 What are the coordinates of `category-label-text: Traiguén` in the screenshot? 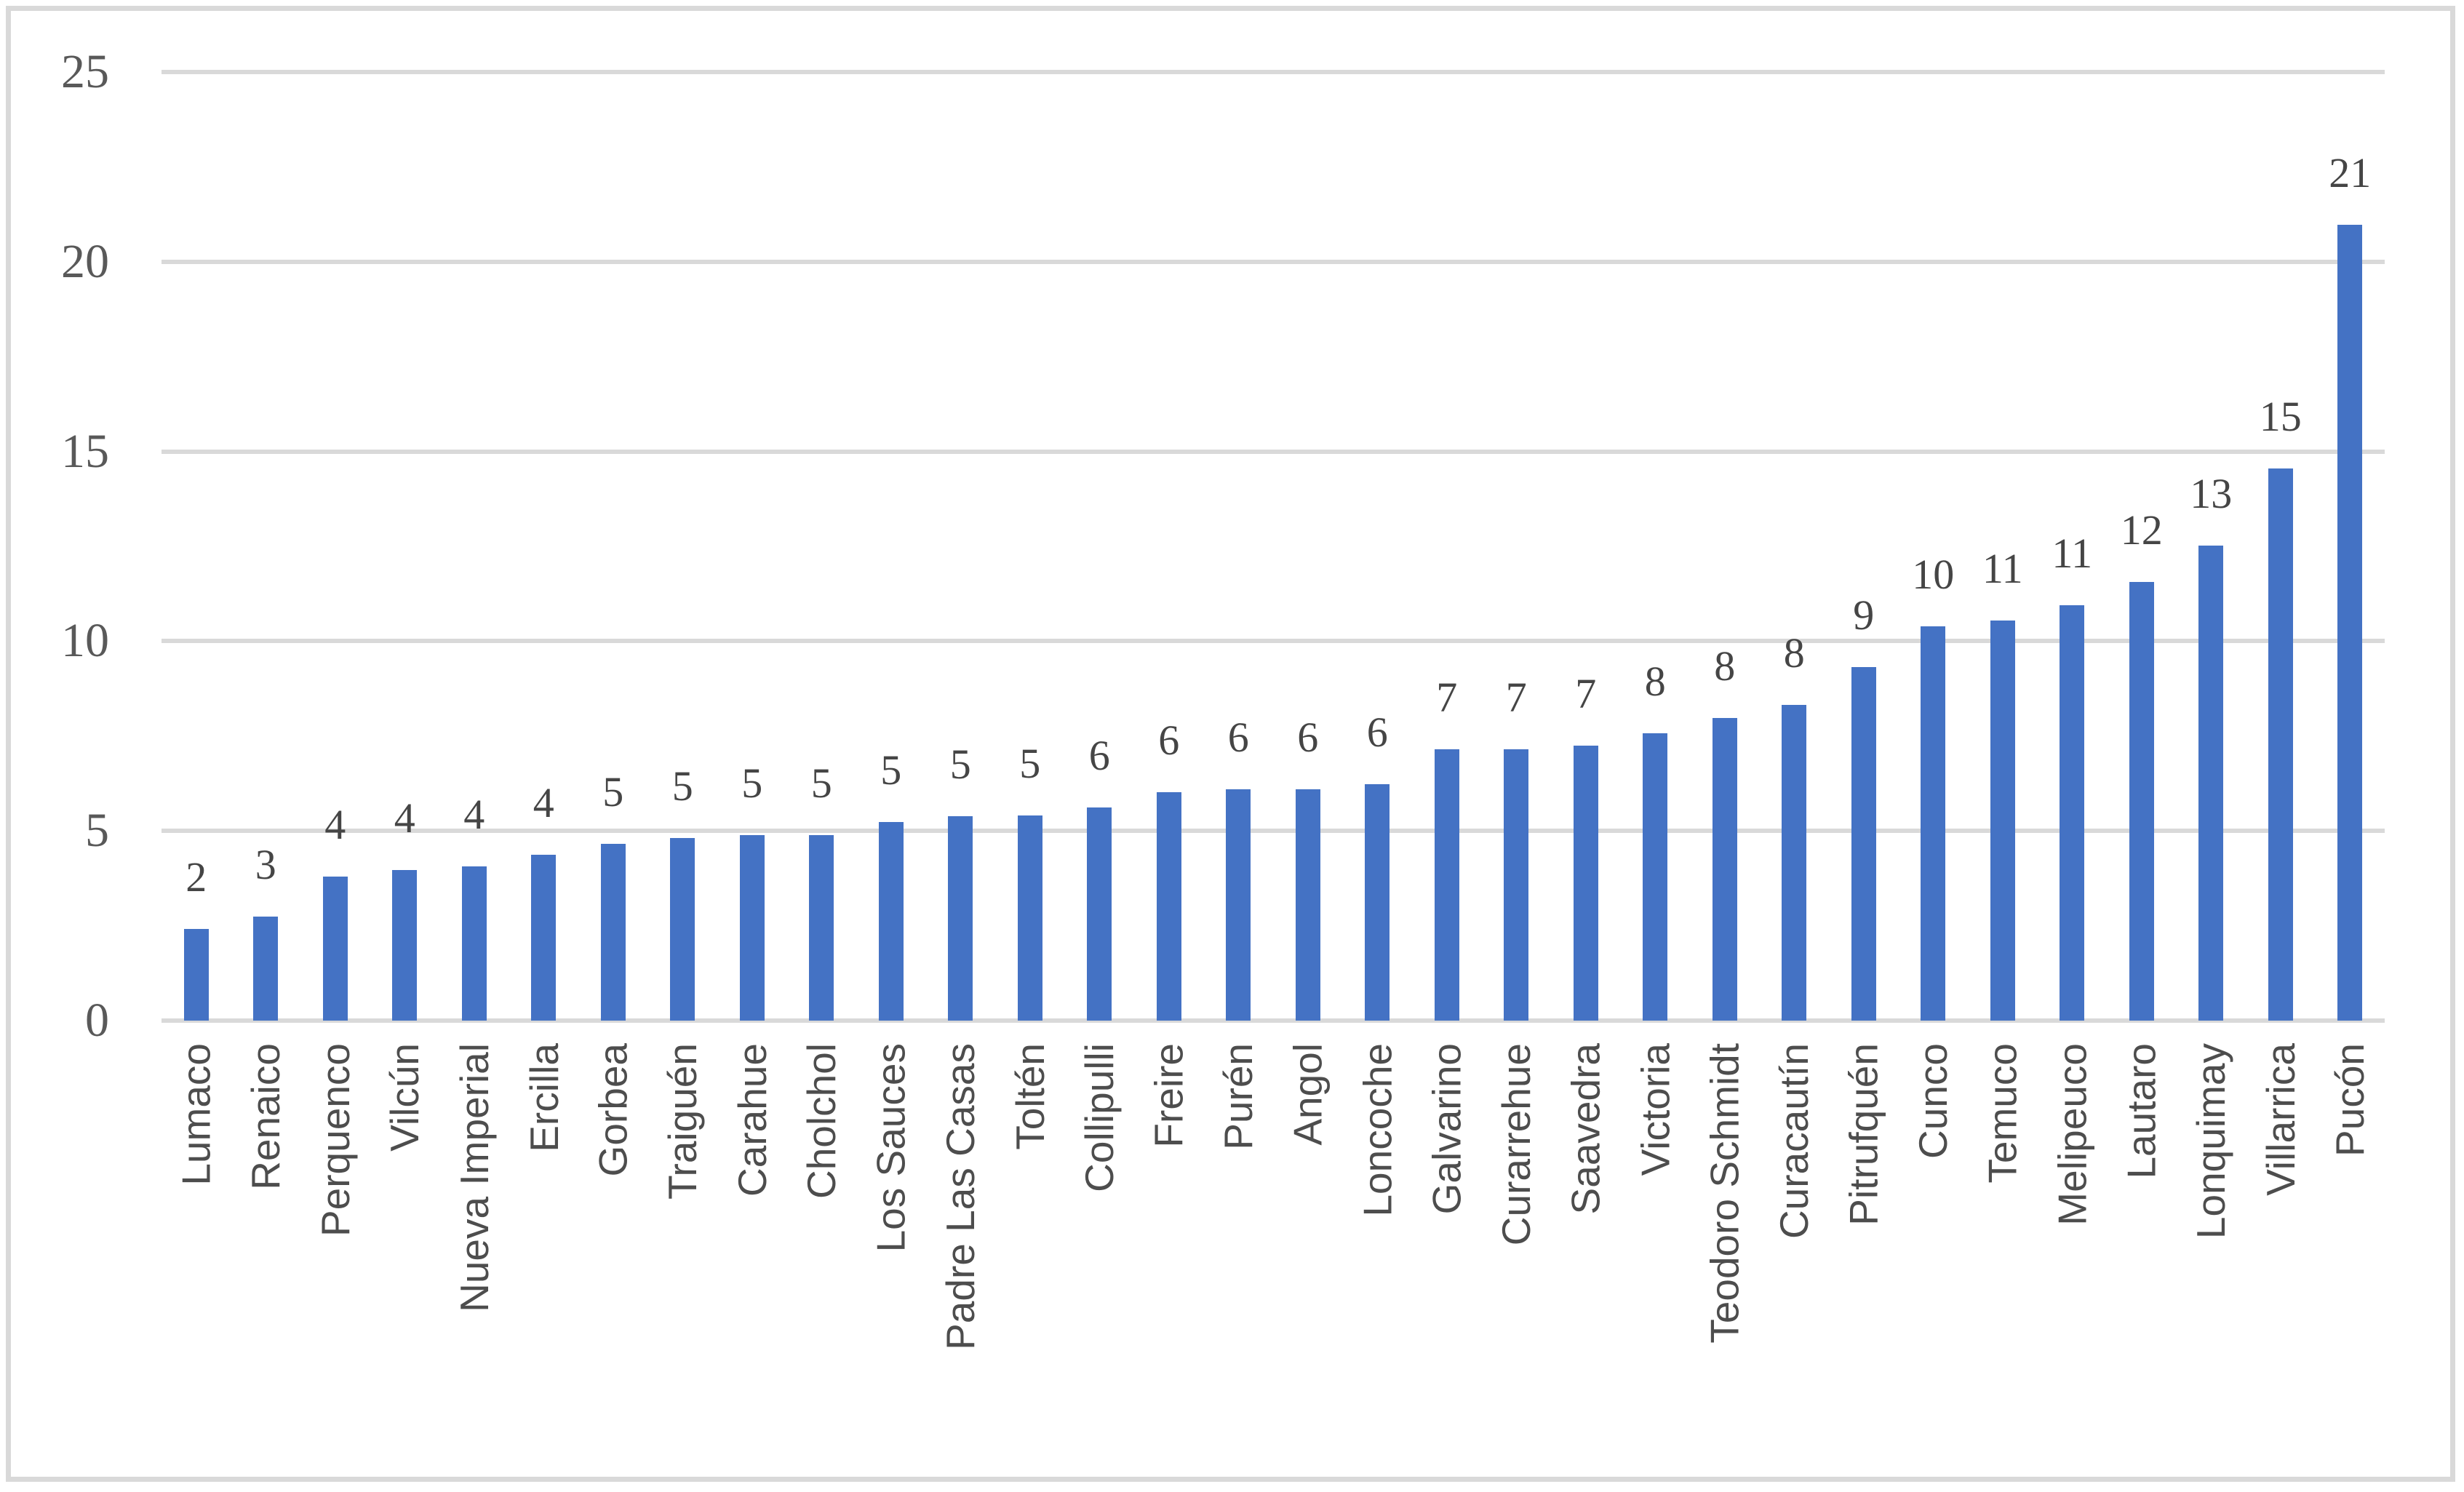 It's located at (683, 1121).